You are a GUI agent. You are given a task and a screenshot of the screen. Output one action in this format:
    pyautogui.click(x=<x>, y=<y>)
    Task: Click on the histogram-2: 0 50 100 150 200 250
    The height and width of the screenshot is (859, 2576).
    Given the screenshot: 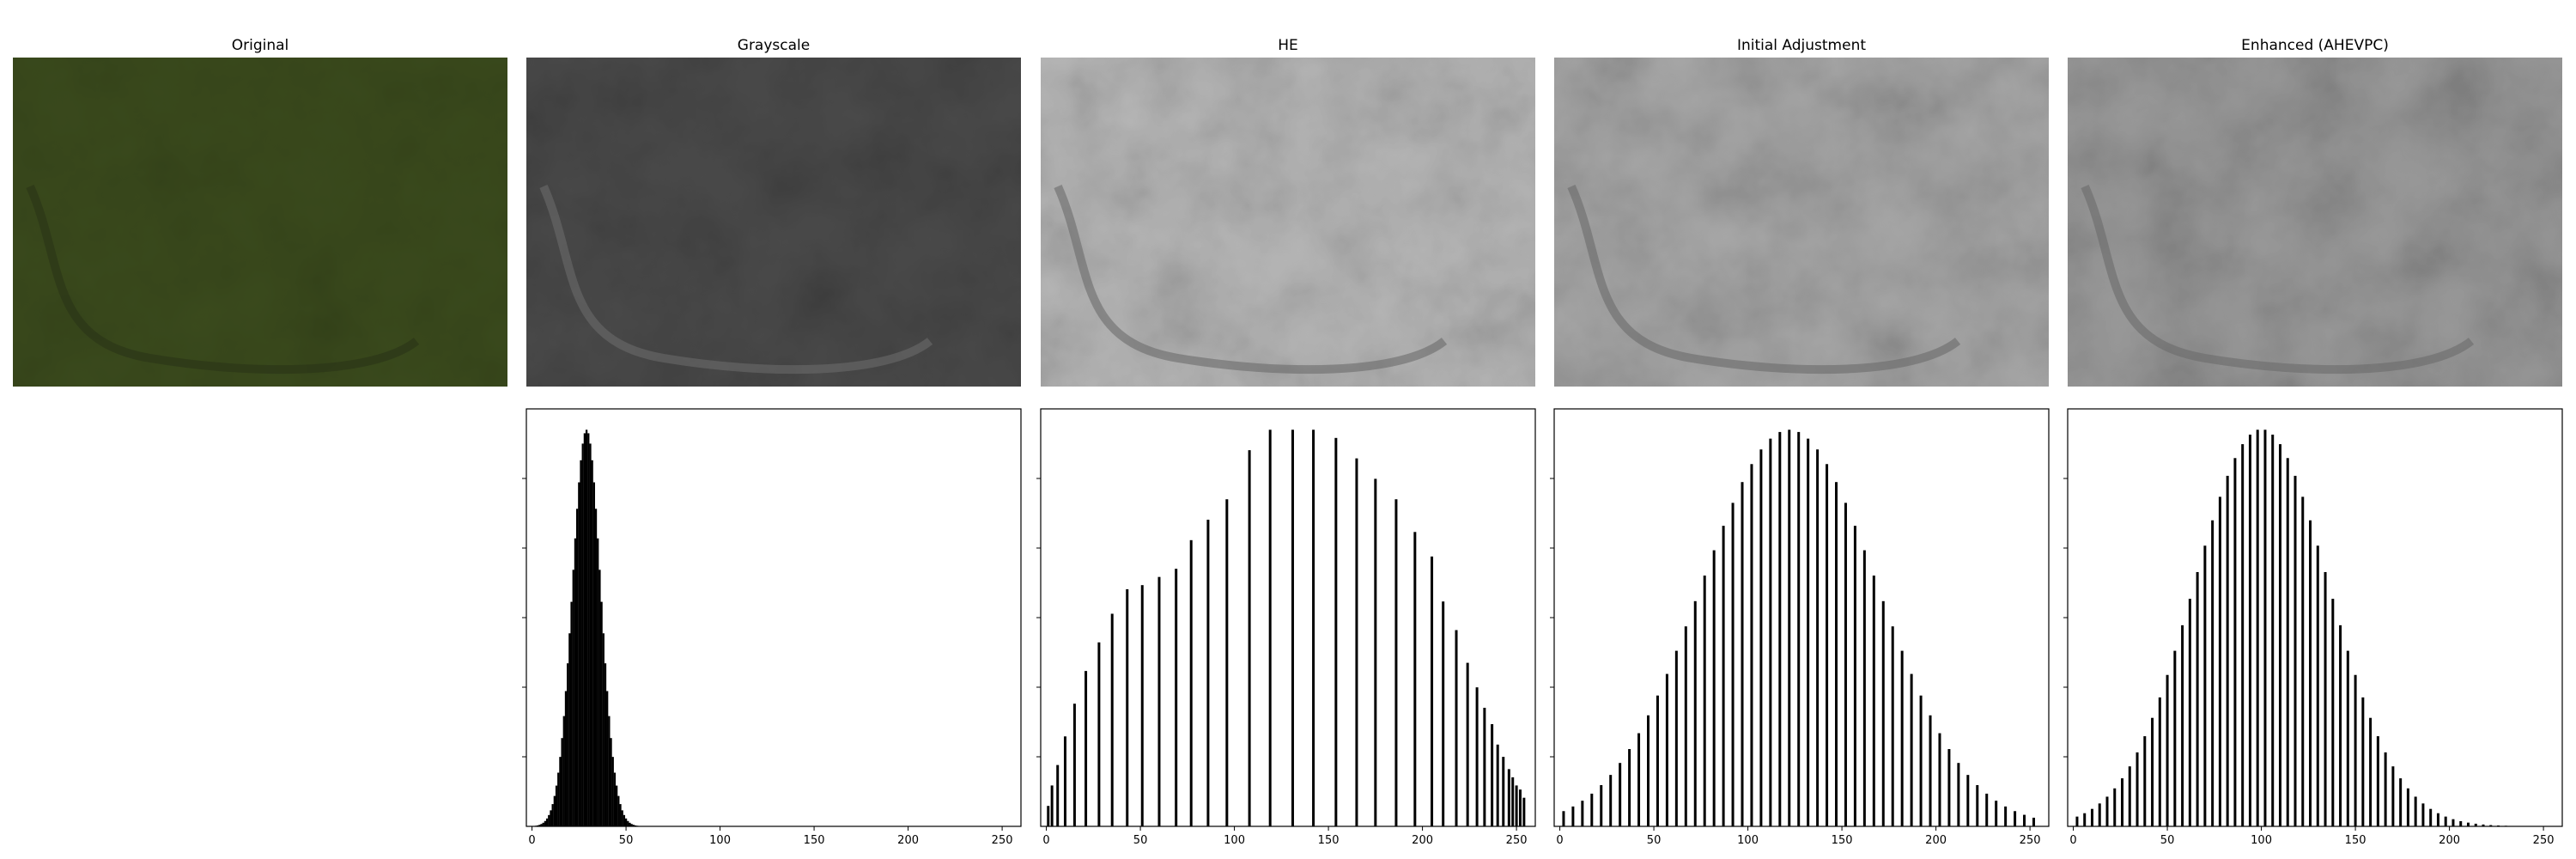 What is the action you would take?
    pyautogui.click(x=1286, y=628)
    